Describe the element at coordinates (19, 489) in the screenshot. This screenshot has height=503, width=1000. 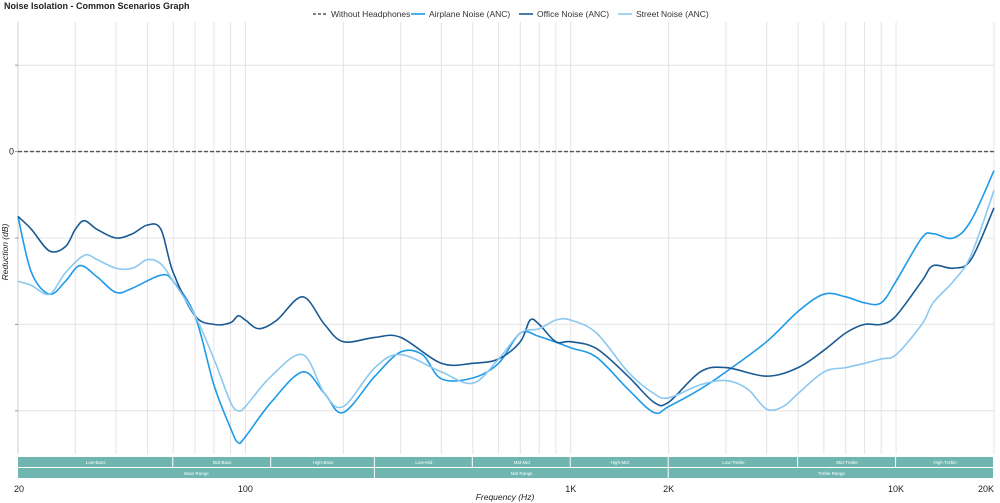
I see `x-tick-label: 20` at that location.